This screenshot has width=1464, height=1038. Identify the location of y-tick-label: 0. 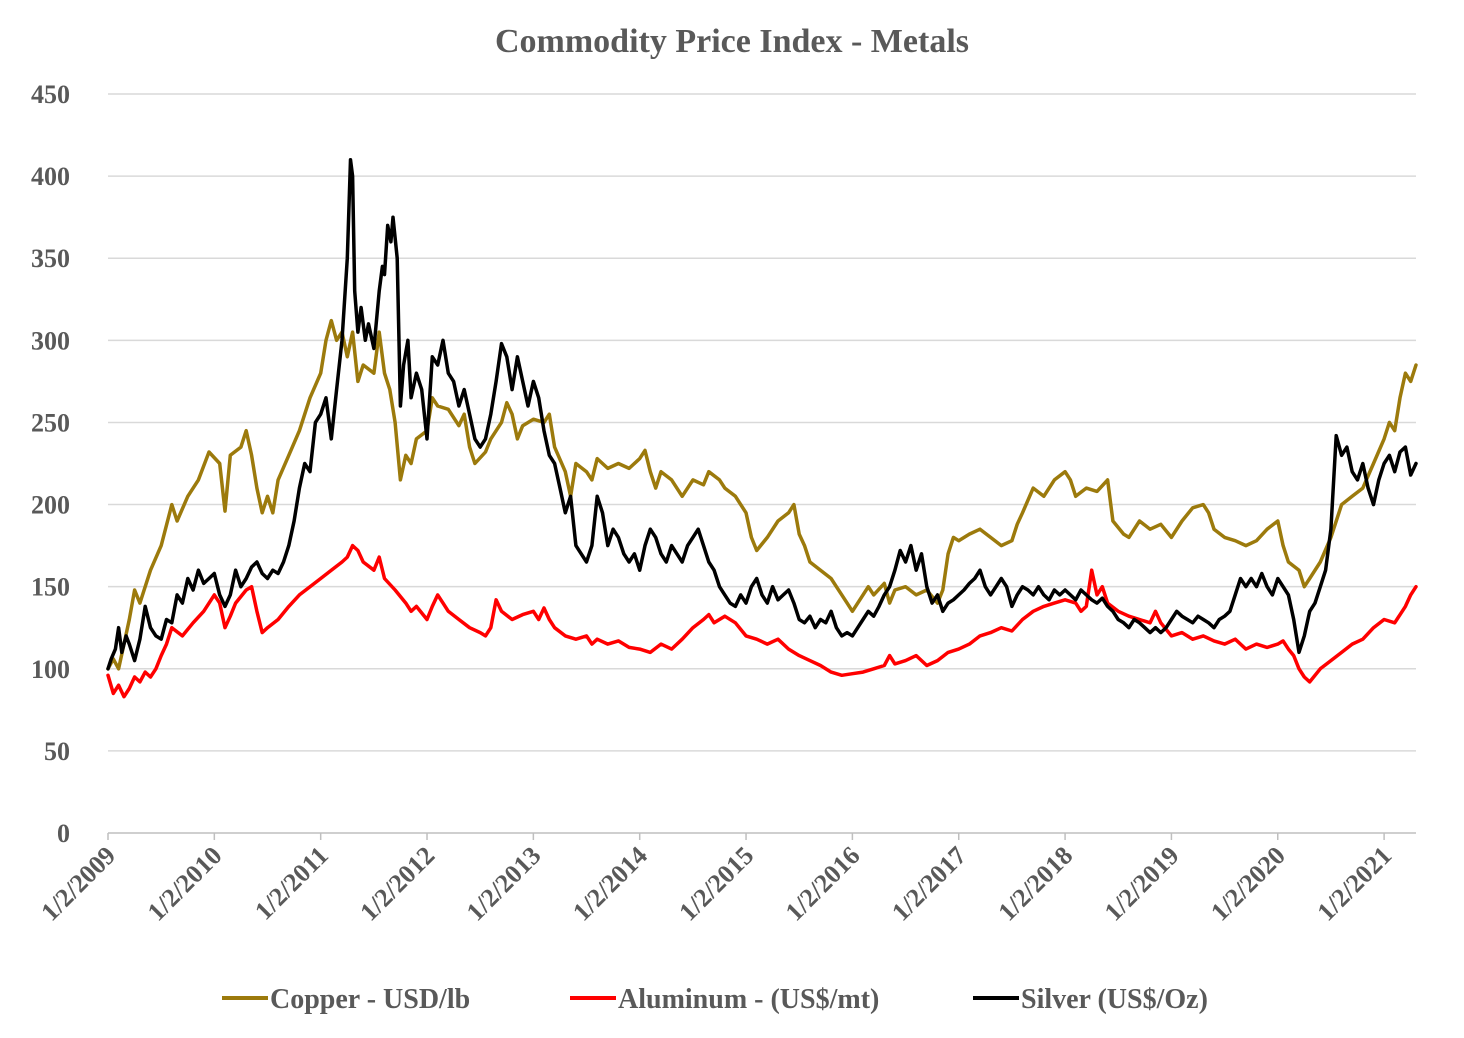
(63, 833).